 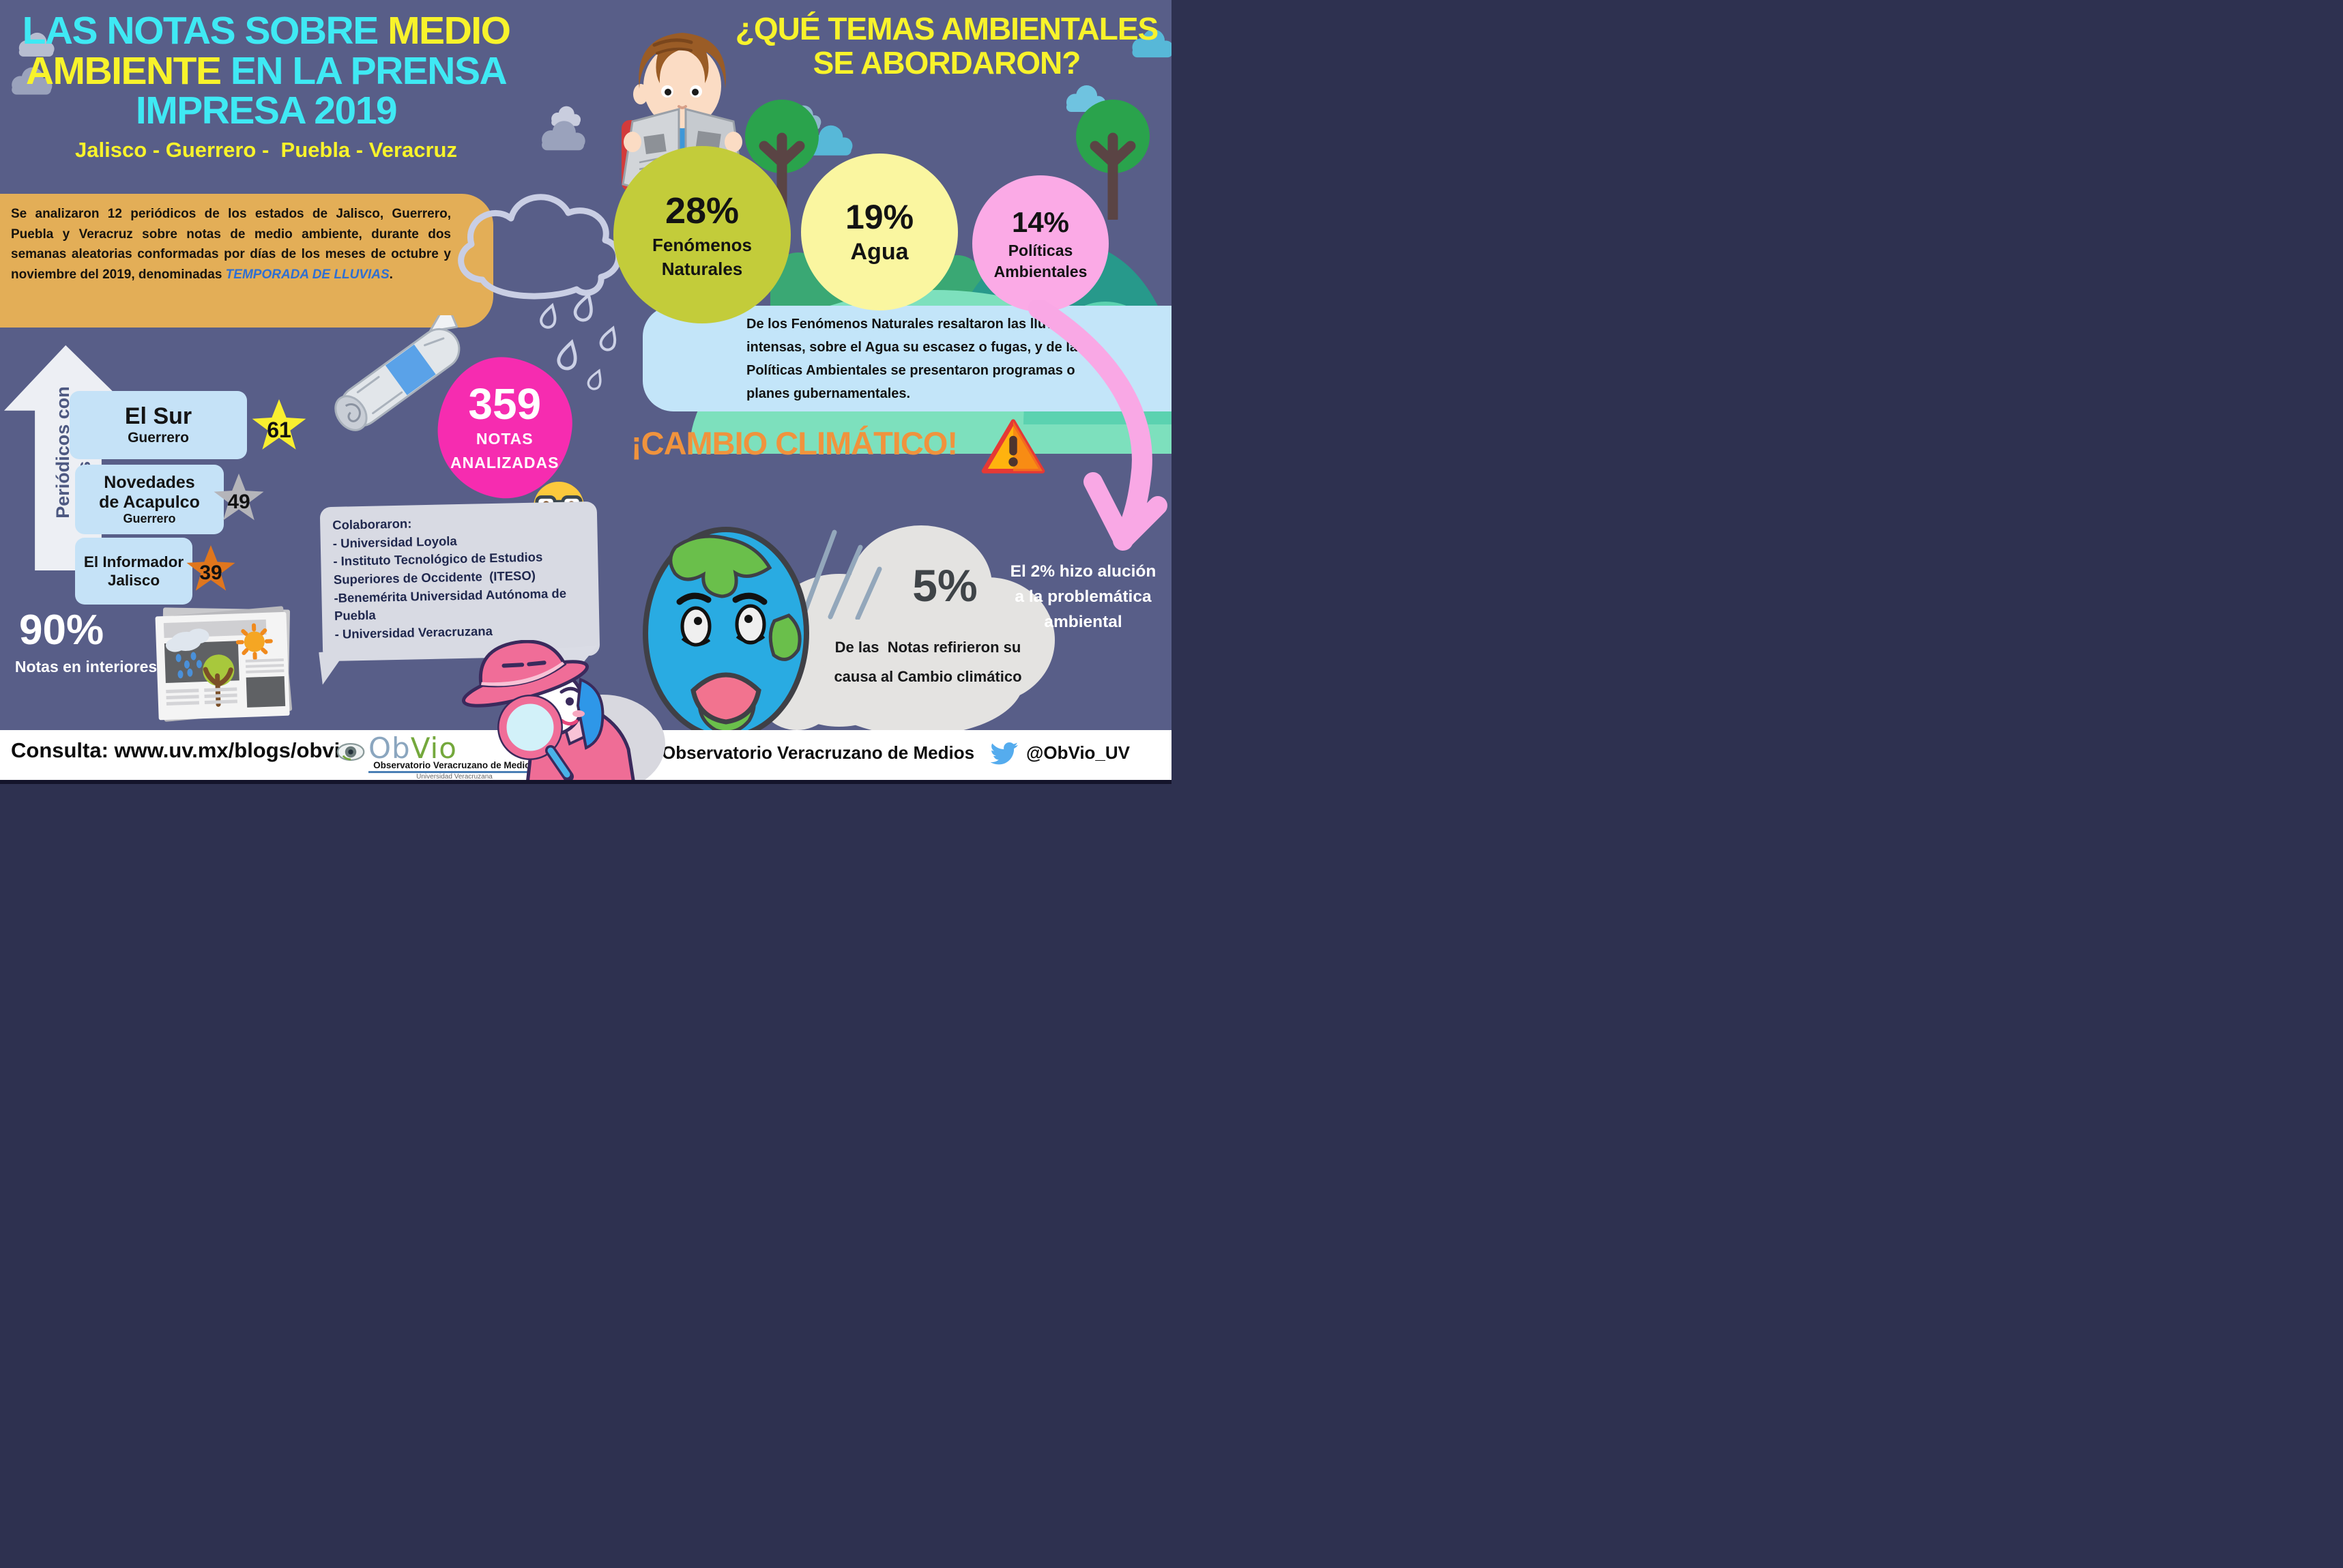 I want to click on topic-circle-agua: 19% Agua, so click(x=879, y=232).